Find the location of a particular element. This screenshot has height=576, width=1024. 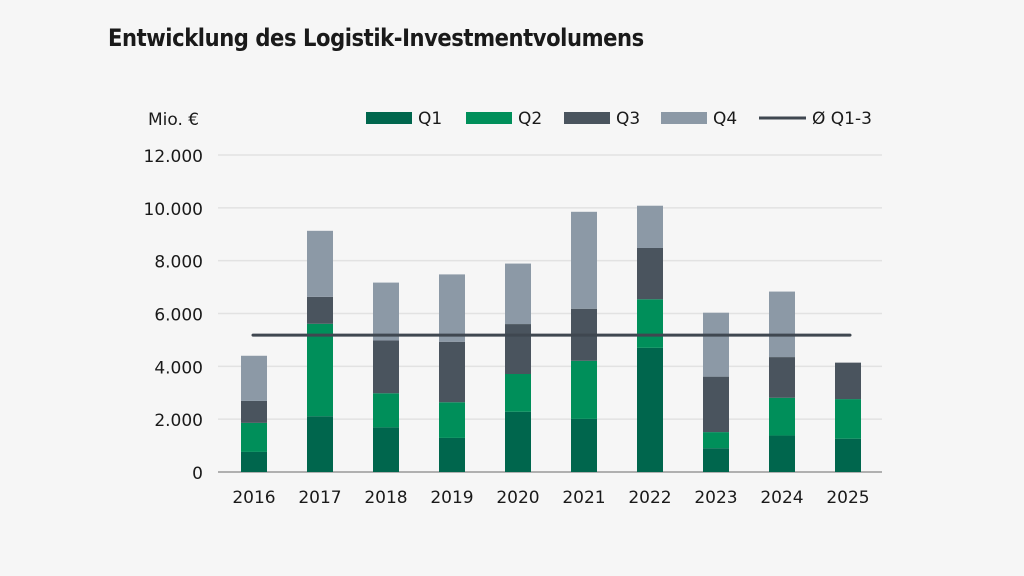

x-tick-label: 2022 is located at coordinates (649, 498).